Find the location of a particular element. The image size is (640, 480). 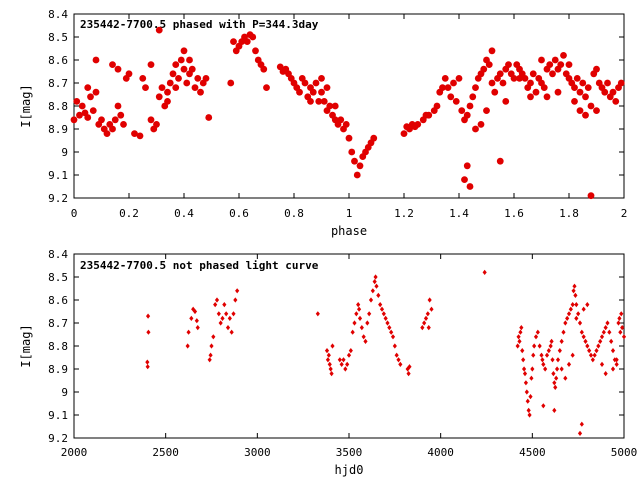

x-tick-label: 0.6 is located at coordinates (239, 213).